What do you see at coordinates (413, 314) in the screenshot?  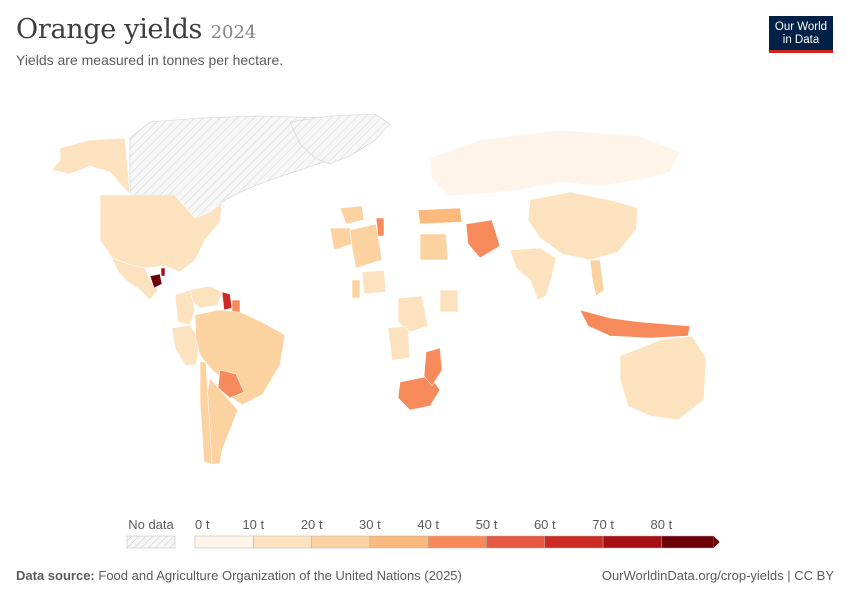 I see `region-dr-congo` at bounding box center [413, 314].